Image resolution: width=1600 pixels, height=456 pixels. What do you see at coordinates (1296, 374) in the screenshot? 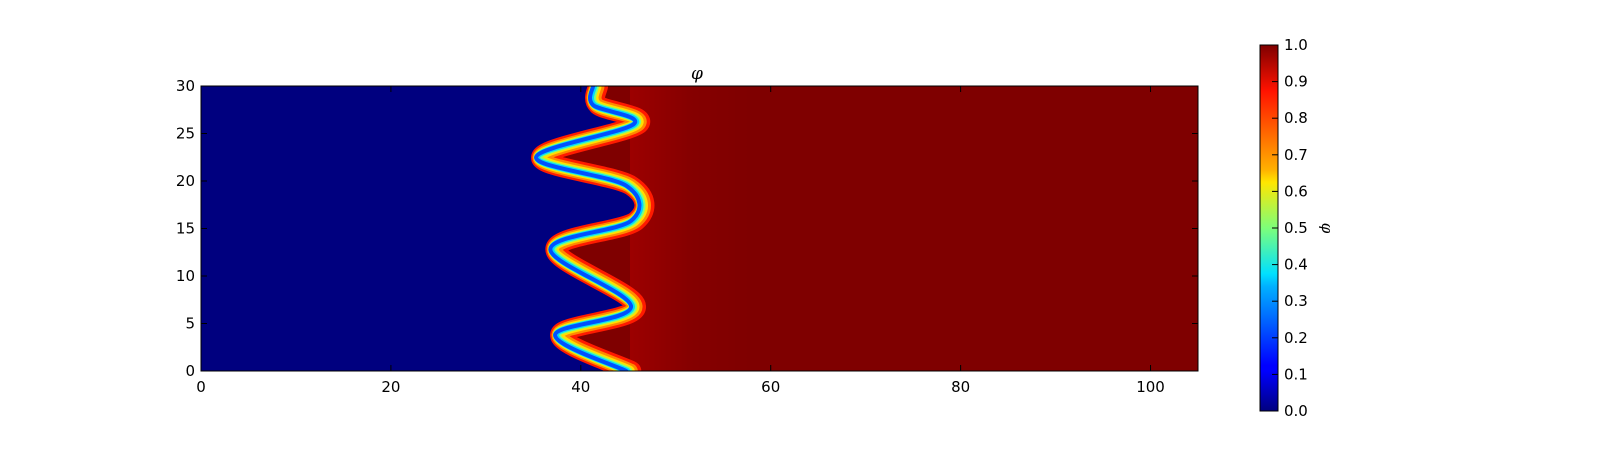
I see `colorbar-tick-label: 0.1` at bounding box center [1296, 374].